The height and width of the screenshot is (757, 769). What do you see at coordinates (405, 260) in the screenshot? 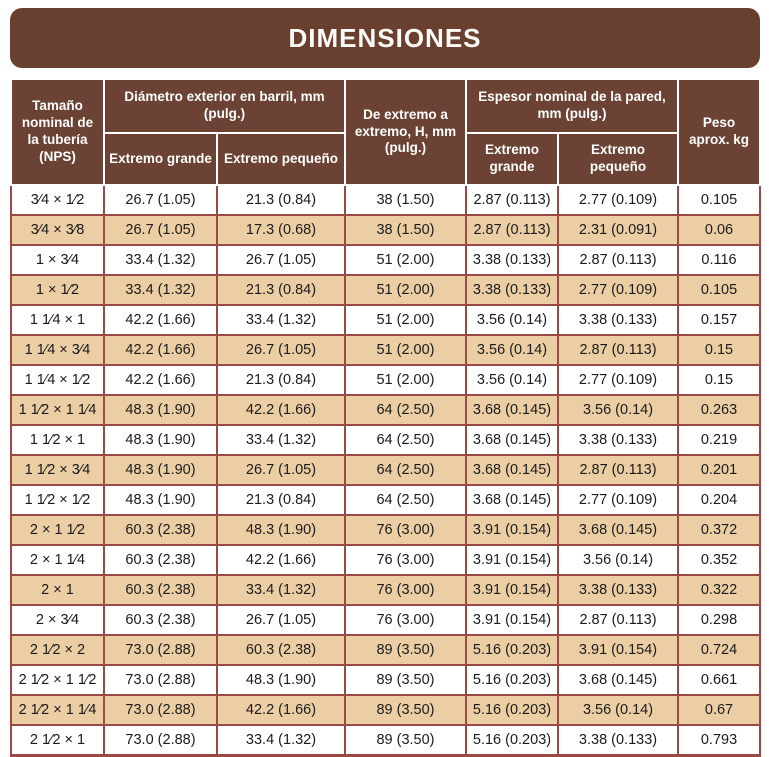
I see `cell-end-to-end: 51 (2.00)` at bounding box center [405, 260].